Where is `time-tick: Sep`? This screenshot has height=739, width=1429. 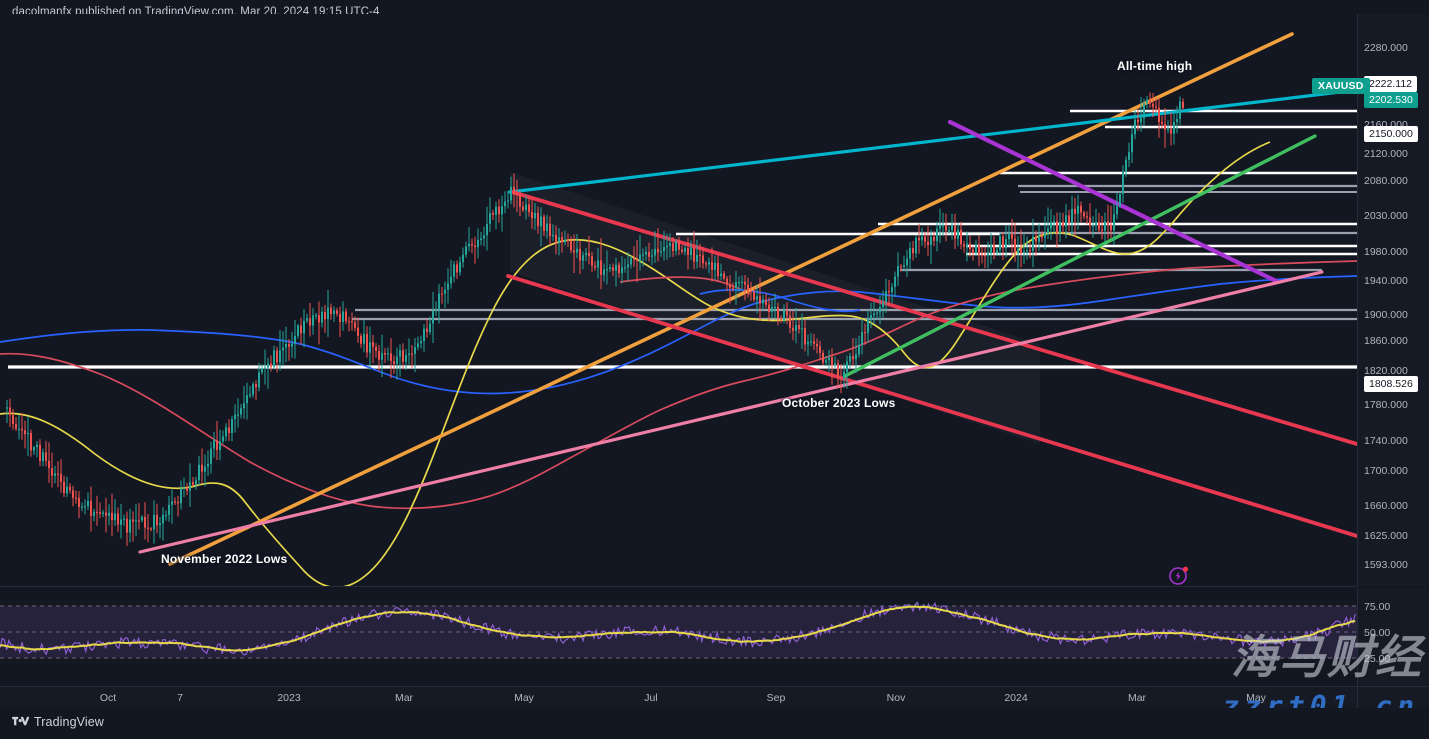
time-tick: Sep is located at coordinates (776, 698).